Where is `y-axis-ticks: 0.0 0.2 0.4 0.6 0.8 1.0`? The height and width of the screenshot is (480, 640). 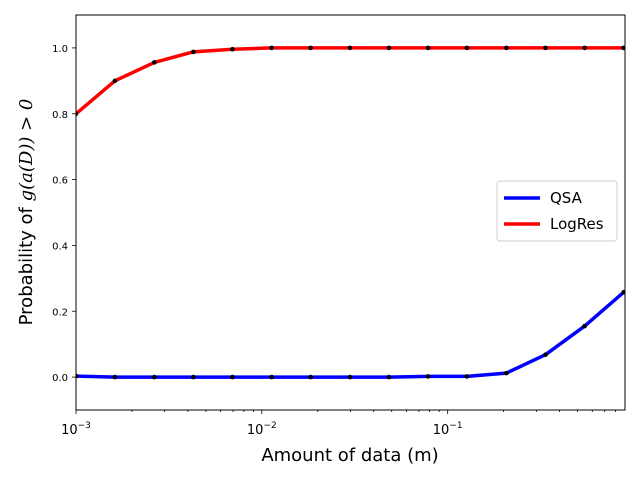 y-axis-ticks: 0.0 0.2 0.4 0.6 0.8 1.0 is located at coordinates (64, 214).